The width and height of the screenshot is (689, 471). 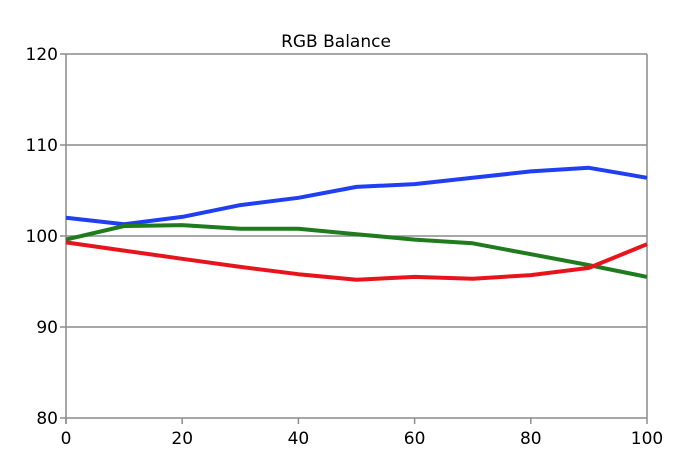 What do you see at coordinates (66, 439) in the screenshot?
I see `x-tick-label-0: 0` at bounding box center [66, 439].